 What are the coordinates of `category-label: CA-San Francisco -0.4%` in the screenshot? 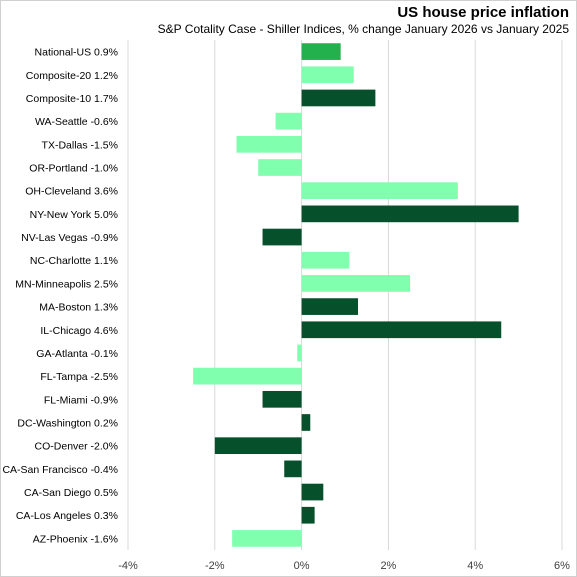 It's located at (60, 470).